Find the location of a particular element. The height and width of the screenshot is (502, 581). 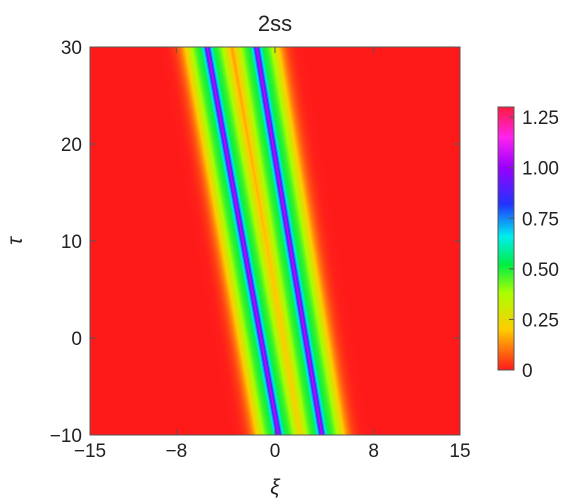

colorbar is located at coordinates (506, 238).